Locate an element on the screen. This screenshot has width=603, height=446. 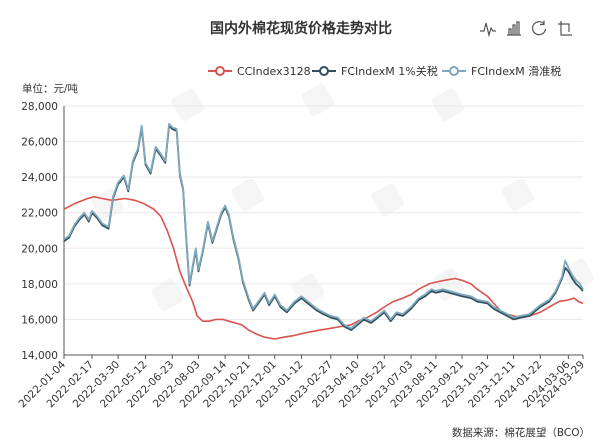
chart-title: 国内外棉花现货价格走势对比 is located at coordinates (301, 28).